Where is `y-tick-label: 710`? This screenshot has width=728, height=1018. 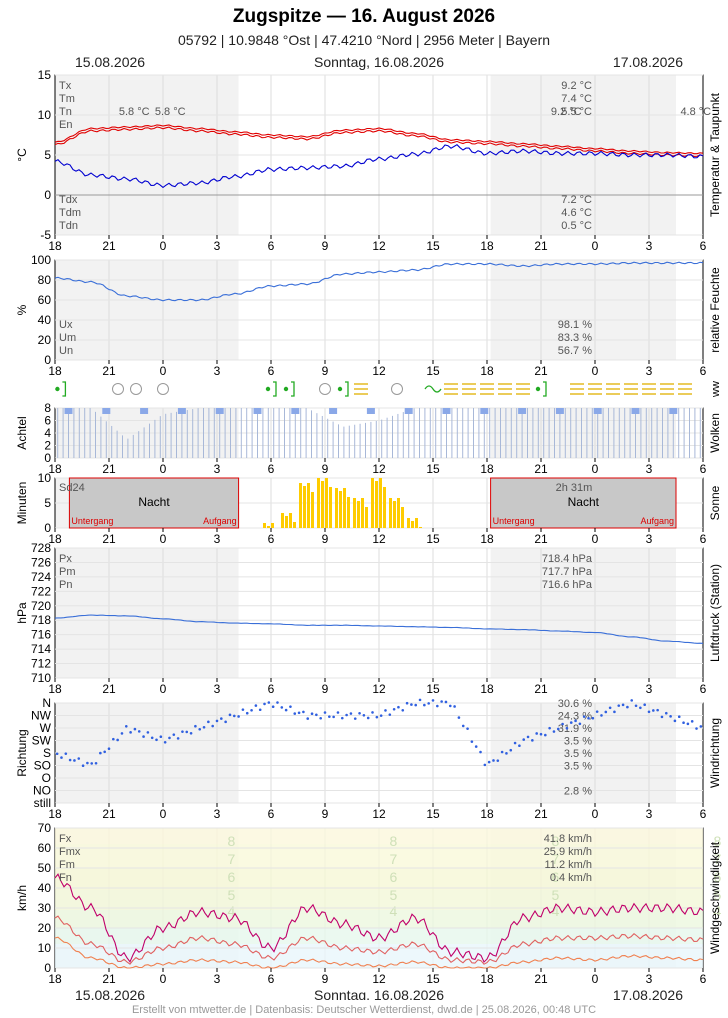 y-tick-label: 710 is located at coordinates (41, 678).